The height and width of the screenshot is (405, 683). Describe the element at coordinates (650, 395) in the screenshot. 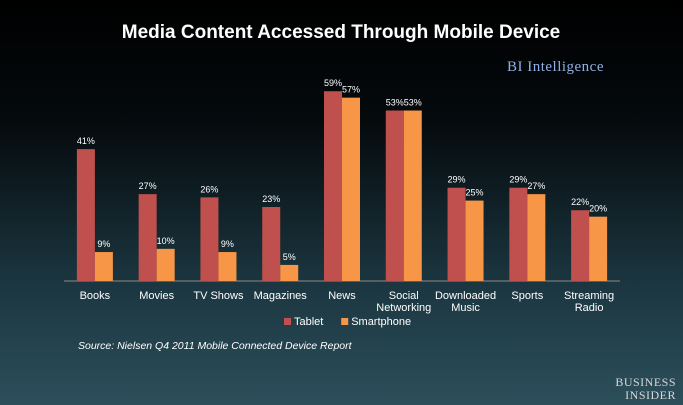

I see `logo-line-2: INSIDER` at that location.